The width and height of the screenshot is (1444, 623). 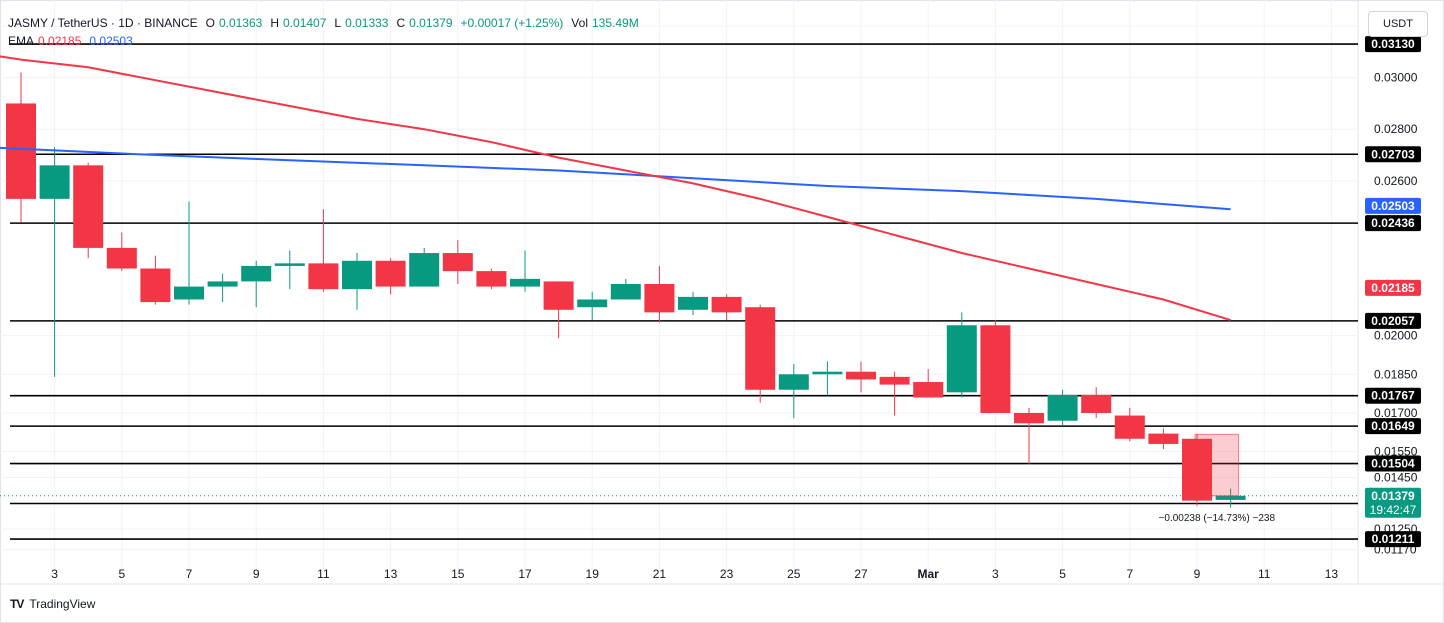 I want to click on time-tick-label: 9, so click(x=256, y=574).